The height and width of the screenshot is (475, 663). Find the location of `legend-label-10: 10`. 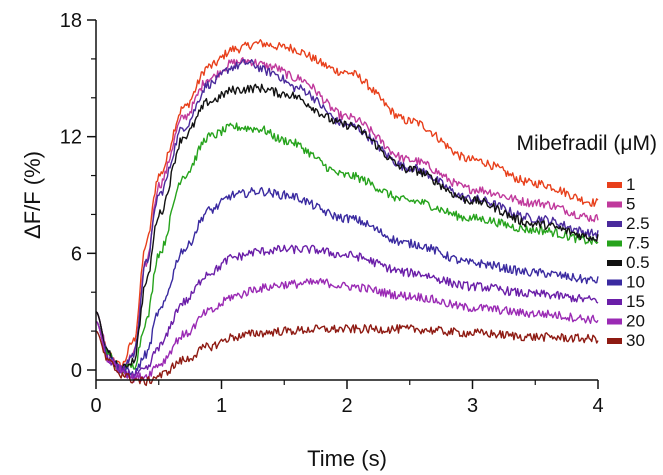

legend-label-10: 10 is located at coordinates (635, 282).